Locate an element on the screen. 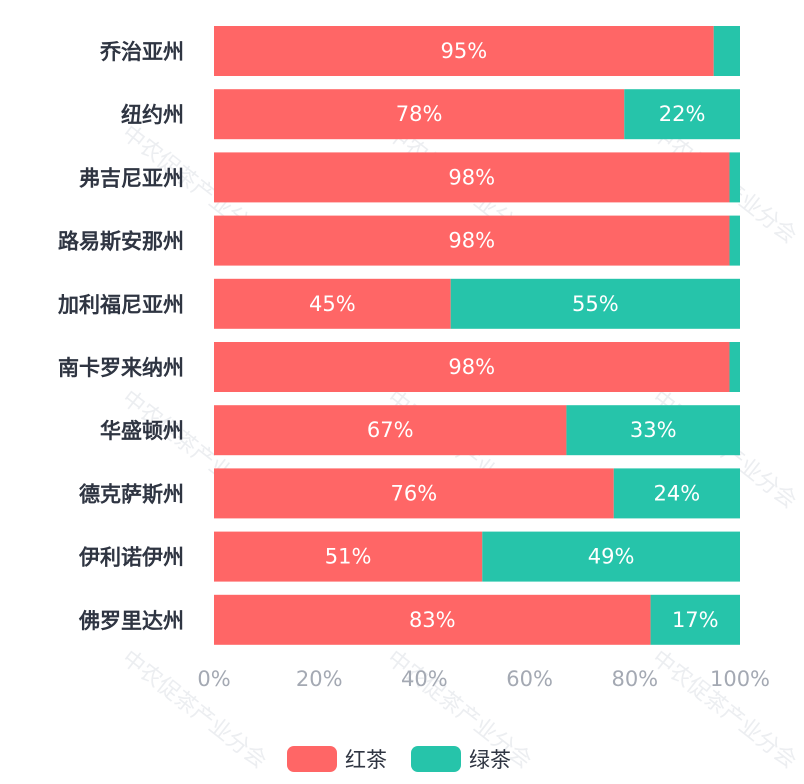 This screenshot has height=784, width=804. bar-value-label: 95% is located at coordinates (464, 51).